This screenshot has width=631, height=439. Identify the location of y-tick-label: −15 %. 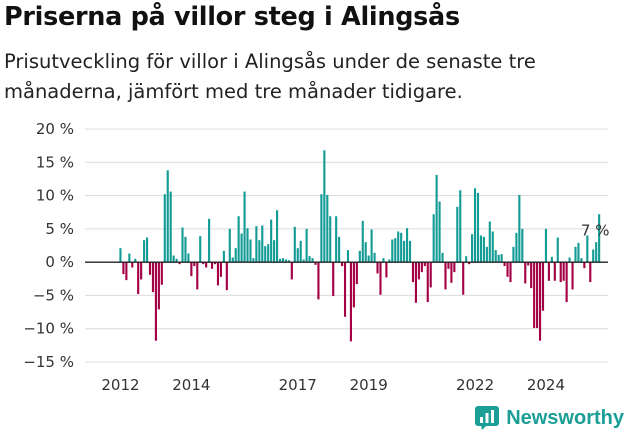
(48, 362).